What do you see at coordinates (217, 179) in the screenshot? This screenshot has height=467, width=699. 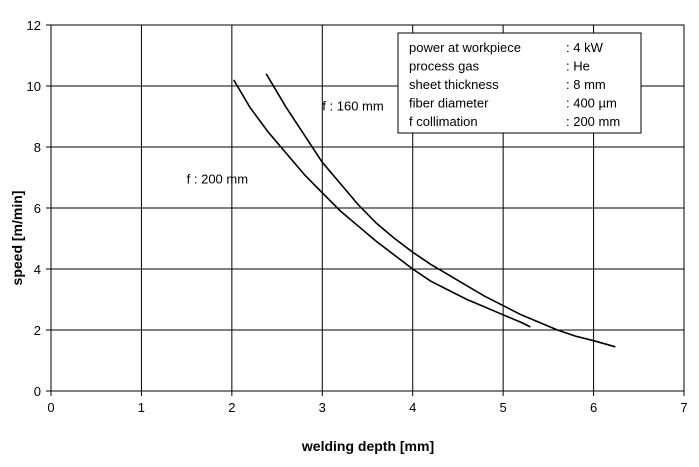 I see `curve-label-f-200mm: f : 200 mm` at bounding box center [217, 179].